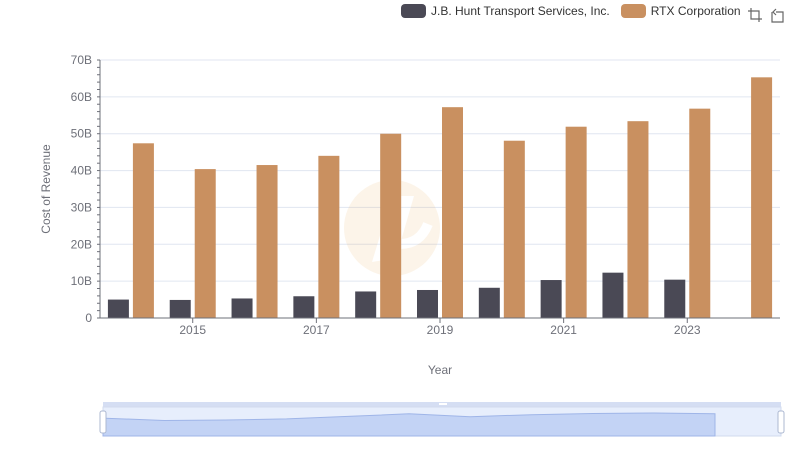 The width and height of the screenshot is (800, 461). I want to click on data-zoom-slider, so click(442, 419).